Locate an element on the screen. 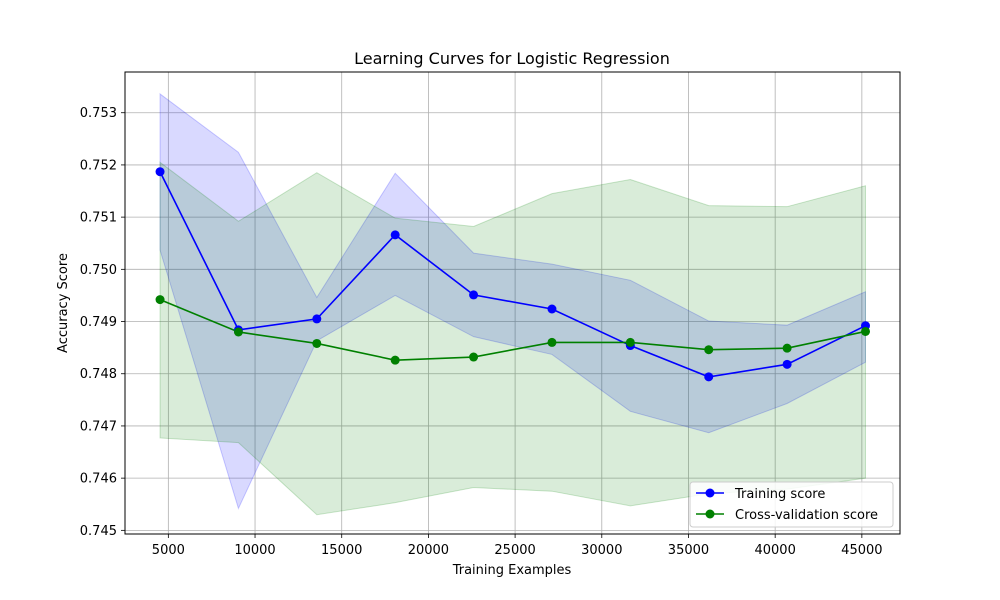 The width and height of the screenshot is (1000, 600). y-tick-label: 0.751 is located at coordinates (98, 218).